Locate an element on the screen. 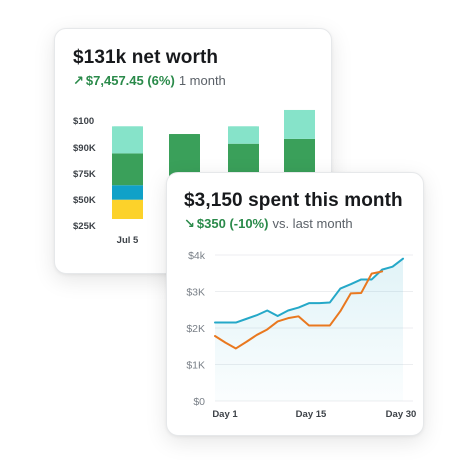 The image size is (472, 460). y-tick-label: $3K is located at coordinates (195, 293).